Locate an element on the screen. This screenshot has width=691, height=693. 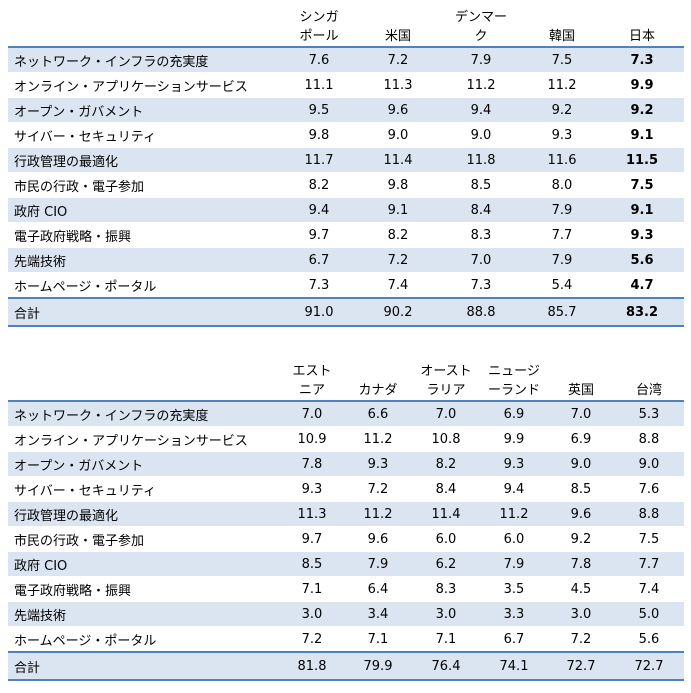
score-cell: 9.7 is located at coordinates (319, 235).